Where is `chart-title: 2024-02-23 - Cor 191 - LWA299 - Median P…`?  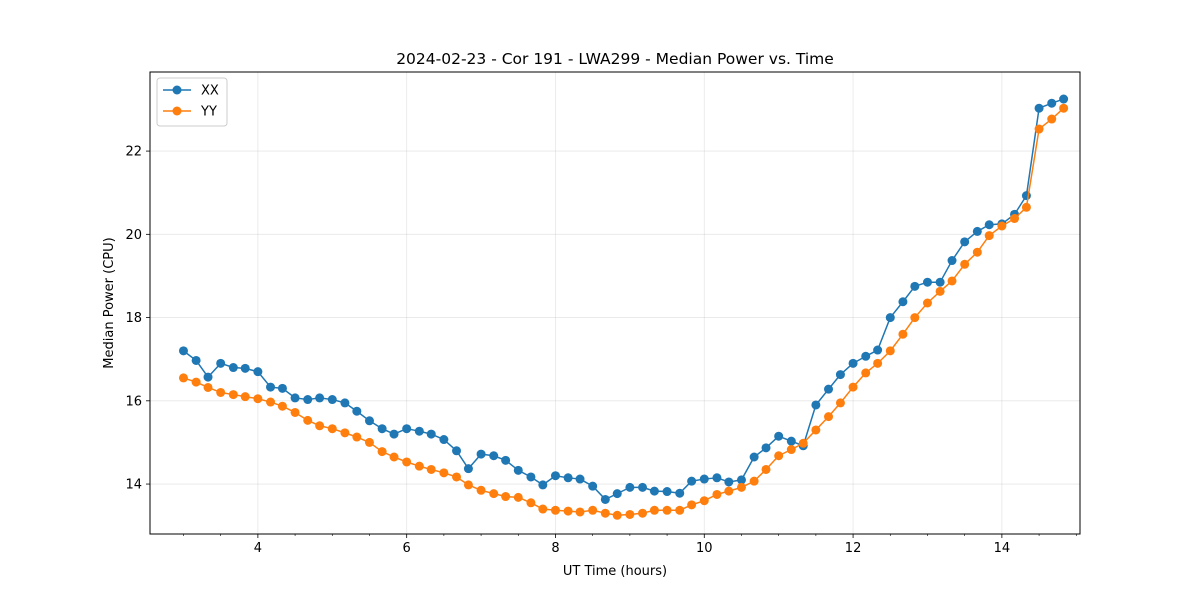
chart-title: 2024-02-23 - Cor 191 - LWA299 - Median P… is located at coordinates (615, 59).